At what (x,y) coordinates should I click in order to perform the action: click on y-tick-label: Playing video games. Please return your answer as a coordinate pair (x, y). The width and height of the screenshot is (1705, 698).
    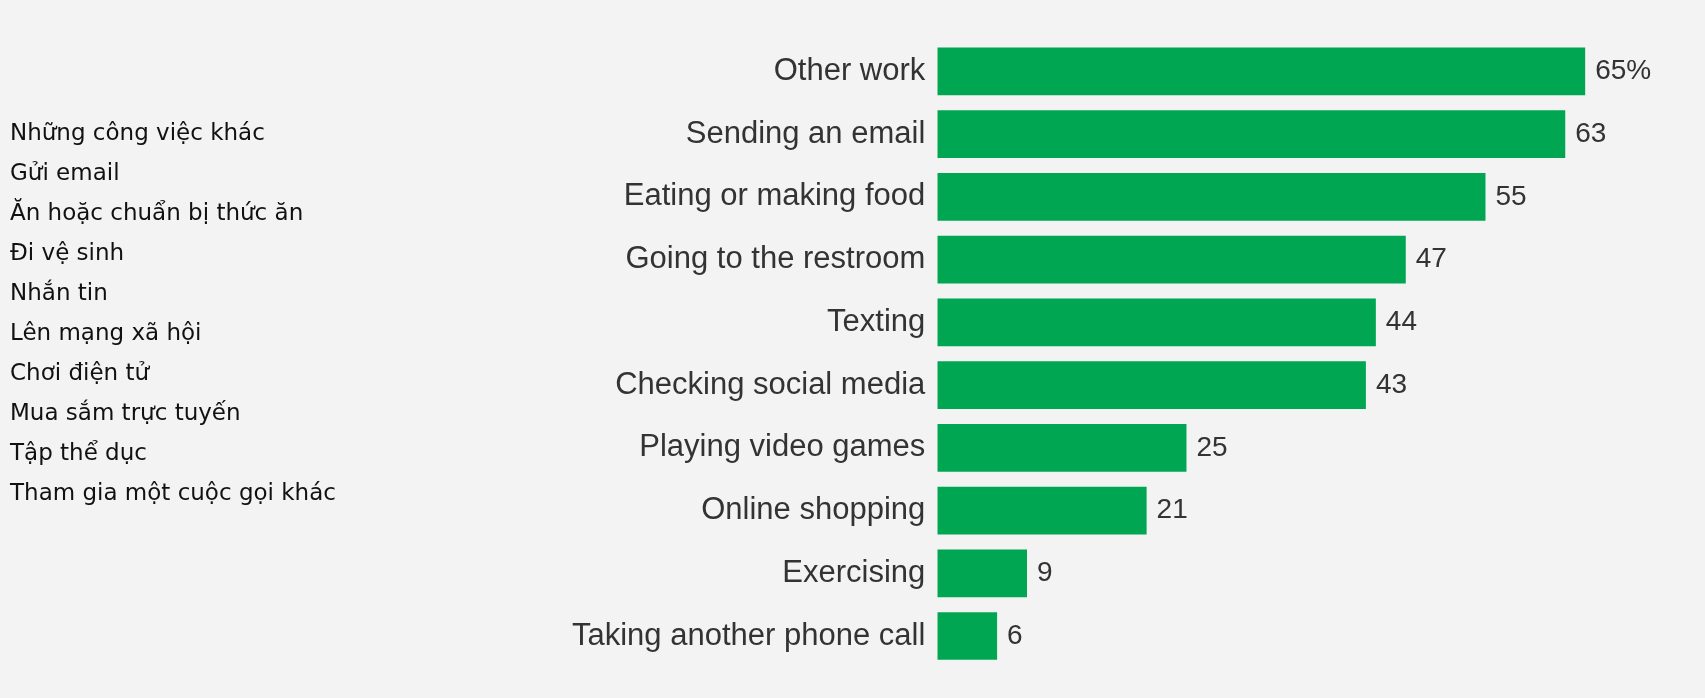
    Looking at the image, I should click on (782, 446).